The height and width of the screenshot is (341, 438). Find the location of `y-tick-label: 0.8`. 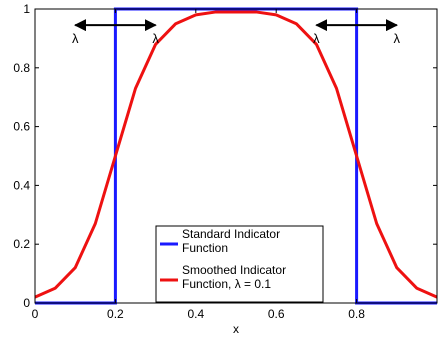

y-tick-label: 0.8 is located at coordinates (21, 68).